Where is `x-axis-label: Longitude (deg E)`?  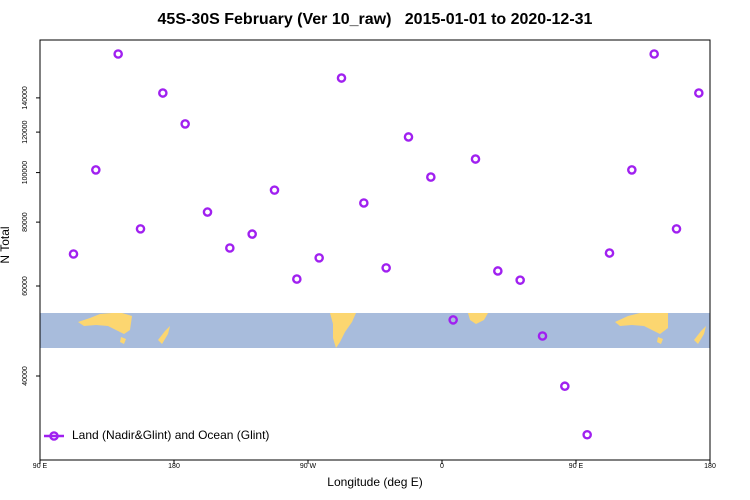 x-axis-label: Longitude (deg E) is located at coordinates (374, 482).